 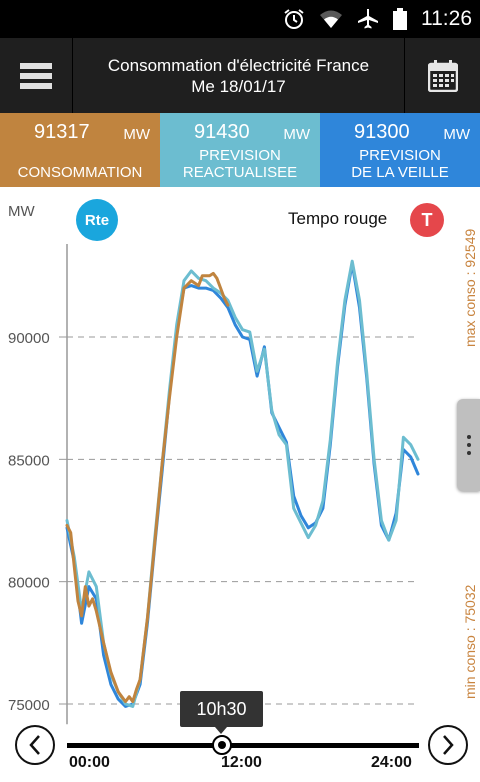 What do you see at coordinates (427, 220) in the screenshot?
I see `tempo-badge: T` at bounding box center [427, 220].